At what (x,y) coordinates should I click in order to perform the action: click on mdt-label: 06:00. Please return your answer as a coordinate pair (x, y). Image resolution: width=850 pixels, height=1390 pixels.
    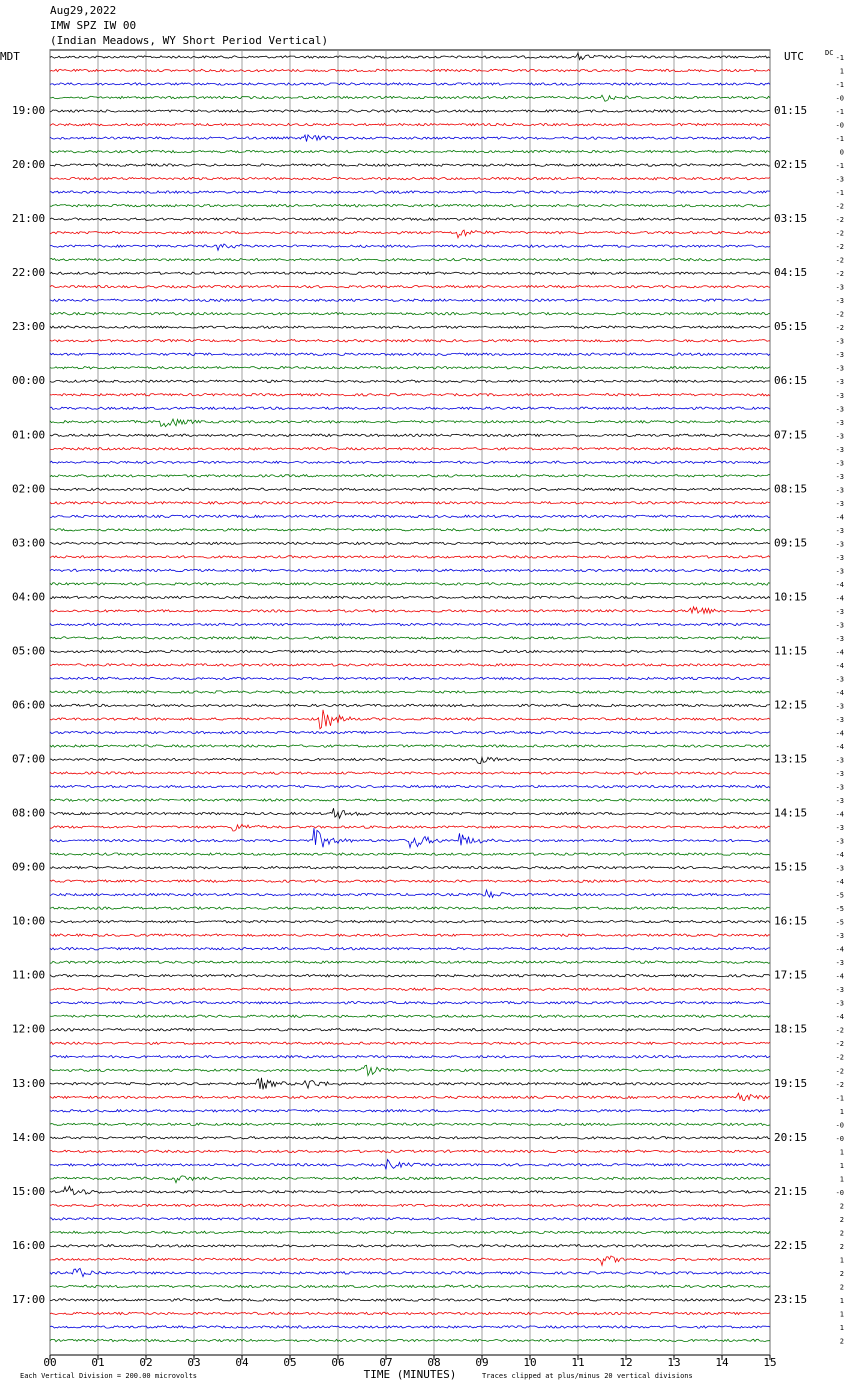
    Looking at the image, I should click on (28, 704).